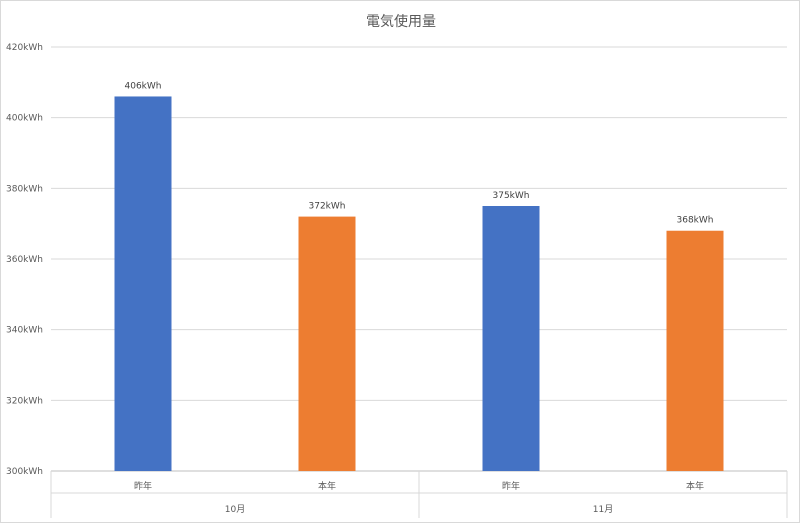 Image resolution: width=800 pixels, height=524 pixels. Describe the element at coordinates (511, 196) in the screenshot. I see `data-label: 375kWh` at that location.